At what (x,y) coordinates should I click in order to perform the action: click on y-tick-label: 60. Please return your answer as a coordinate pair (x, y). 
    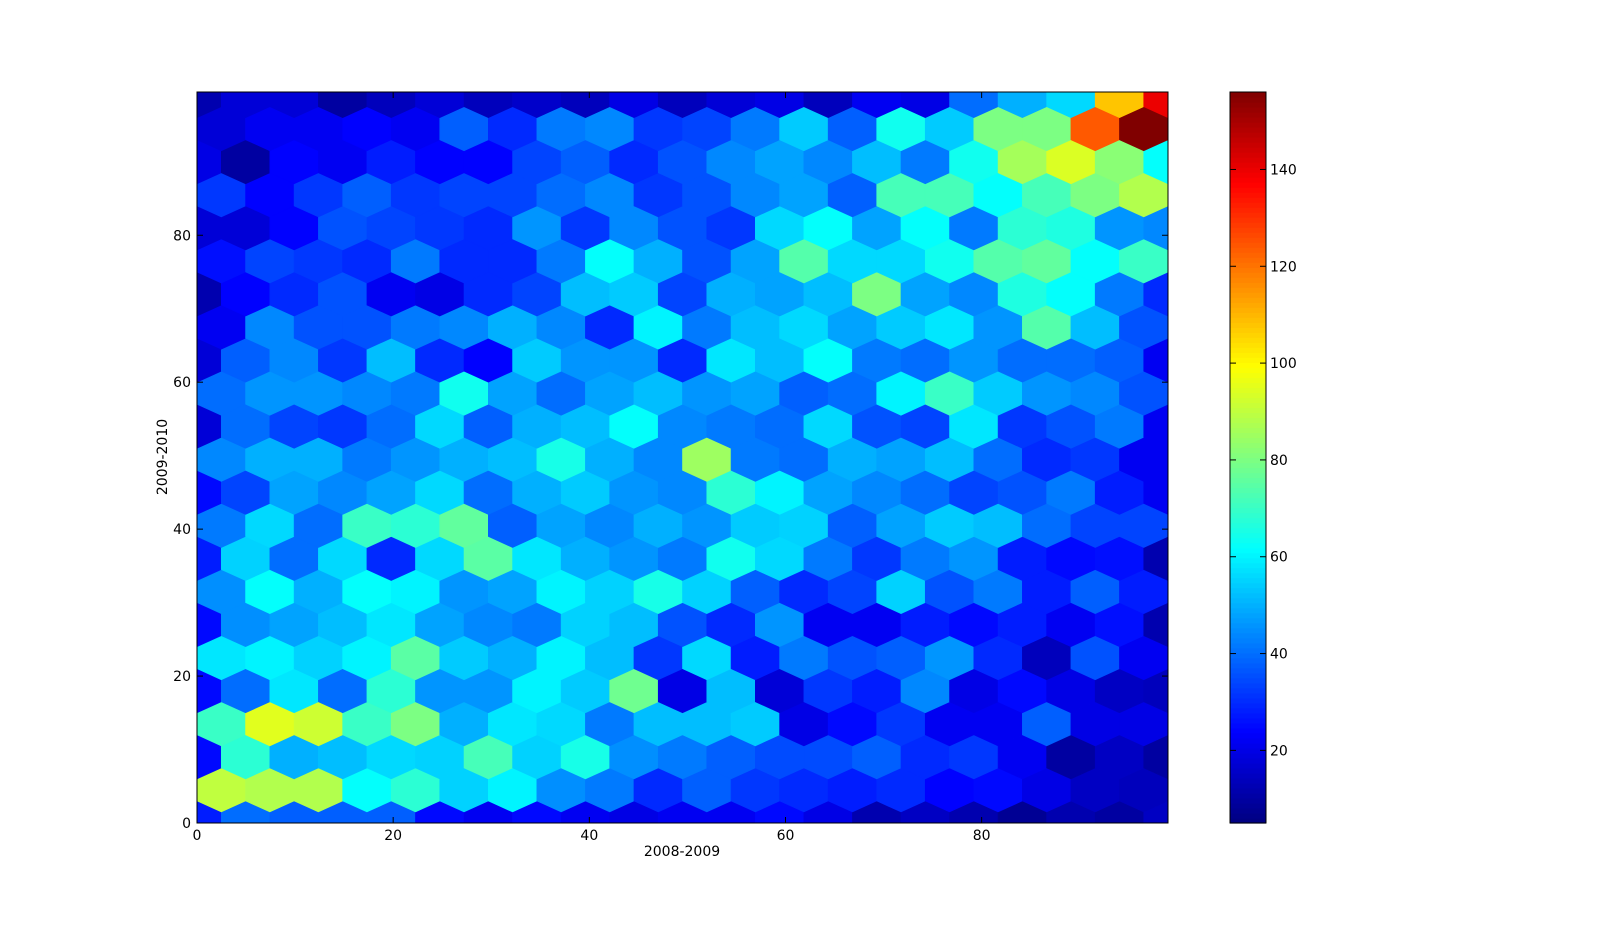
    Looking at the image, I should click on (182, 383).